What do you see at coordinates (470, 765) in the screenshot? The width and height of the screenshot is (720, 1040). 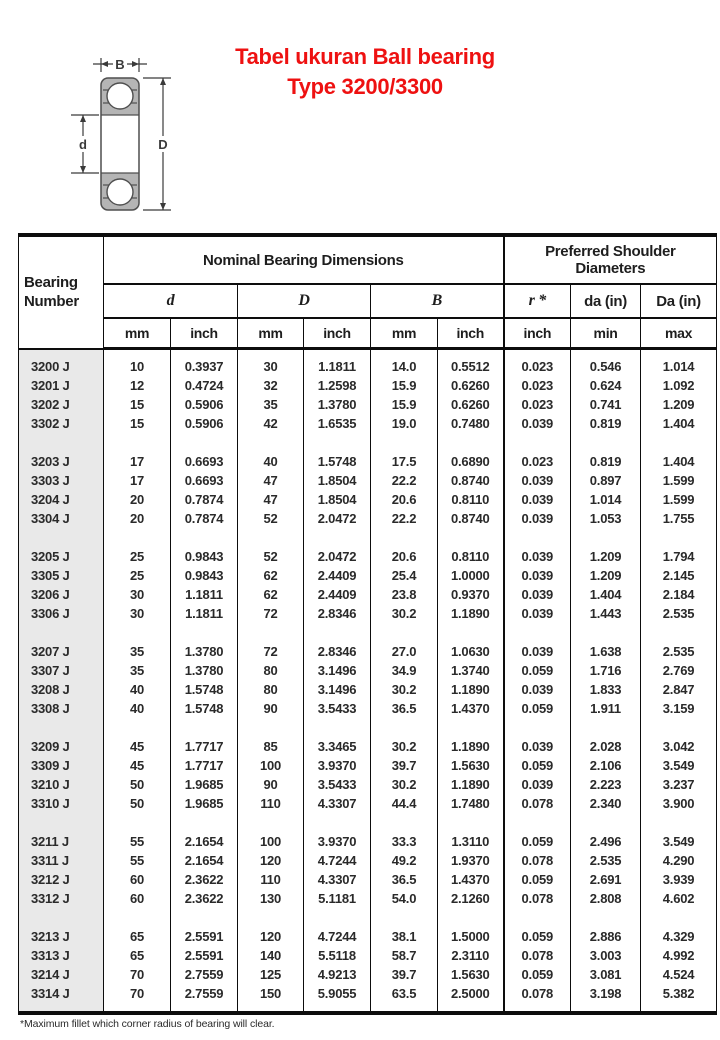 I see `cell-value: 1.5630` at bounding box center [470, 765].